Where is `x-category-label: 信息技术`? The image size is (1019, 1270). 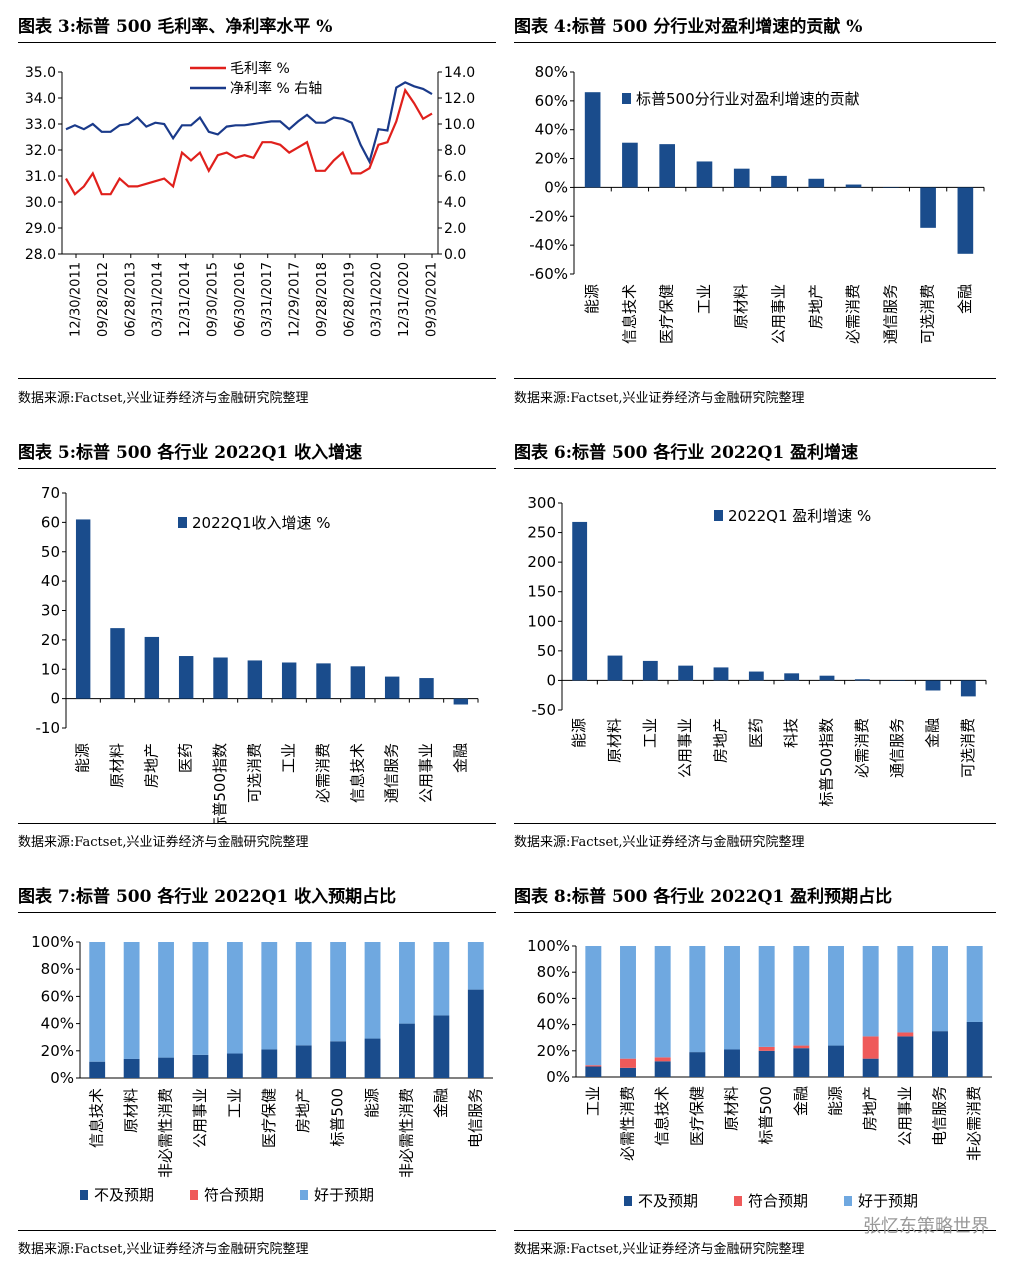
x-category-label: 信息技术 is located at coordinates (97, 1118).